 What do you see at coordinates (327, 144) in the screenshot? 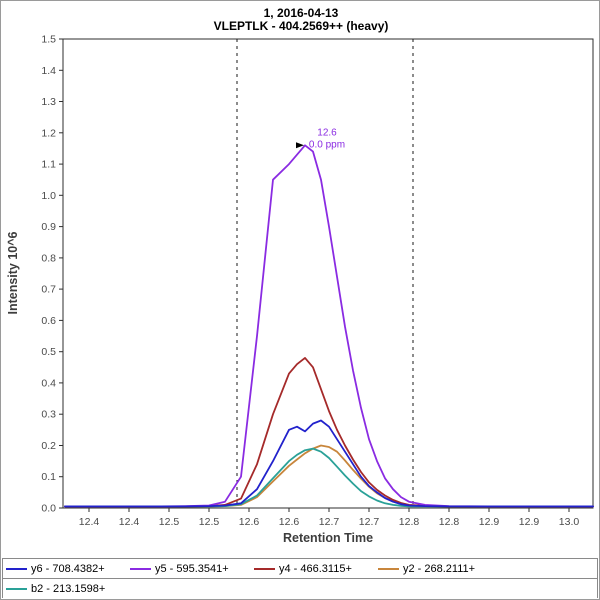
I see `apex-ppm-label: 0.0 ppm` at bounding box center [327, 144].